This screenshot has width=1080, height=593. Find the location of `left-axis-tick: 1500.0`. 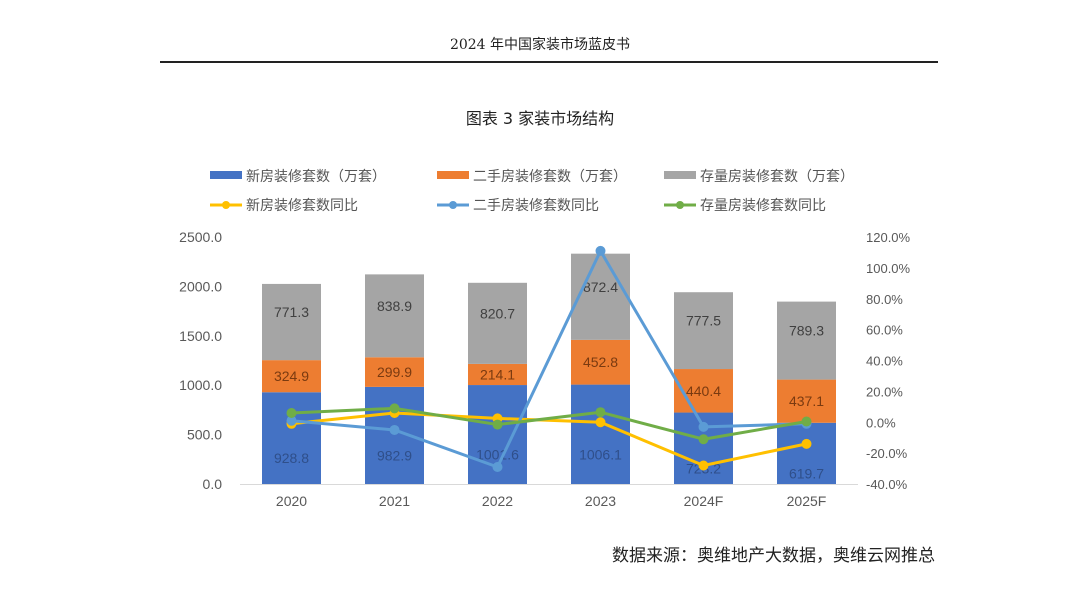

left-axis-tick: 1500.0 is located at coordinates (200, 336).